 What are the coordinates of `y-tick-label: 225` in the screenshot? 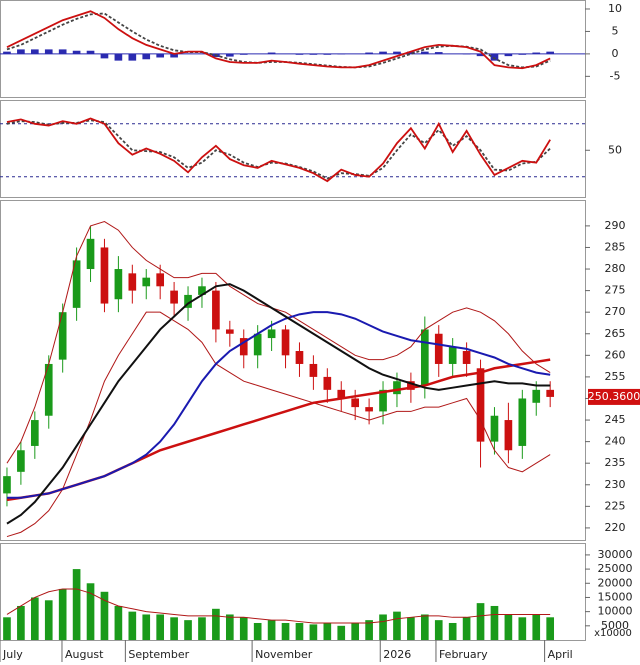 It's located at (615, 505).